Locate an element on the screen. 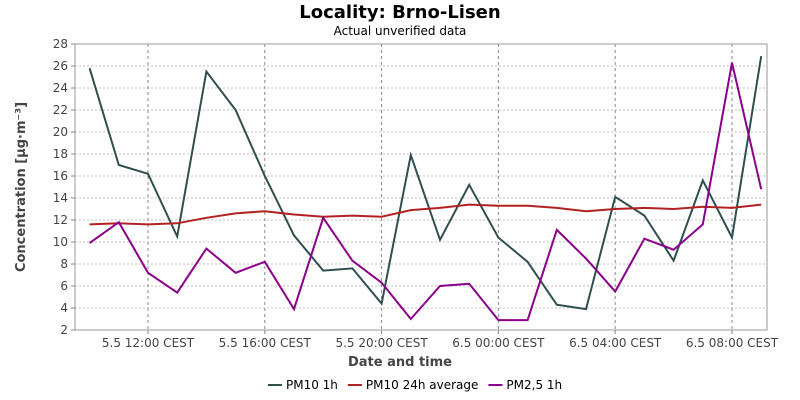 Image resolution: width=800 pixels, height=400 pixels. y-tick-label: 2 is located at coordinates (64, 330).